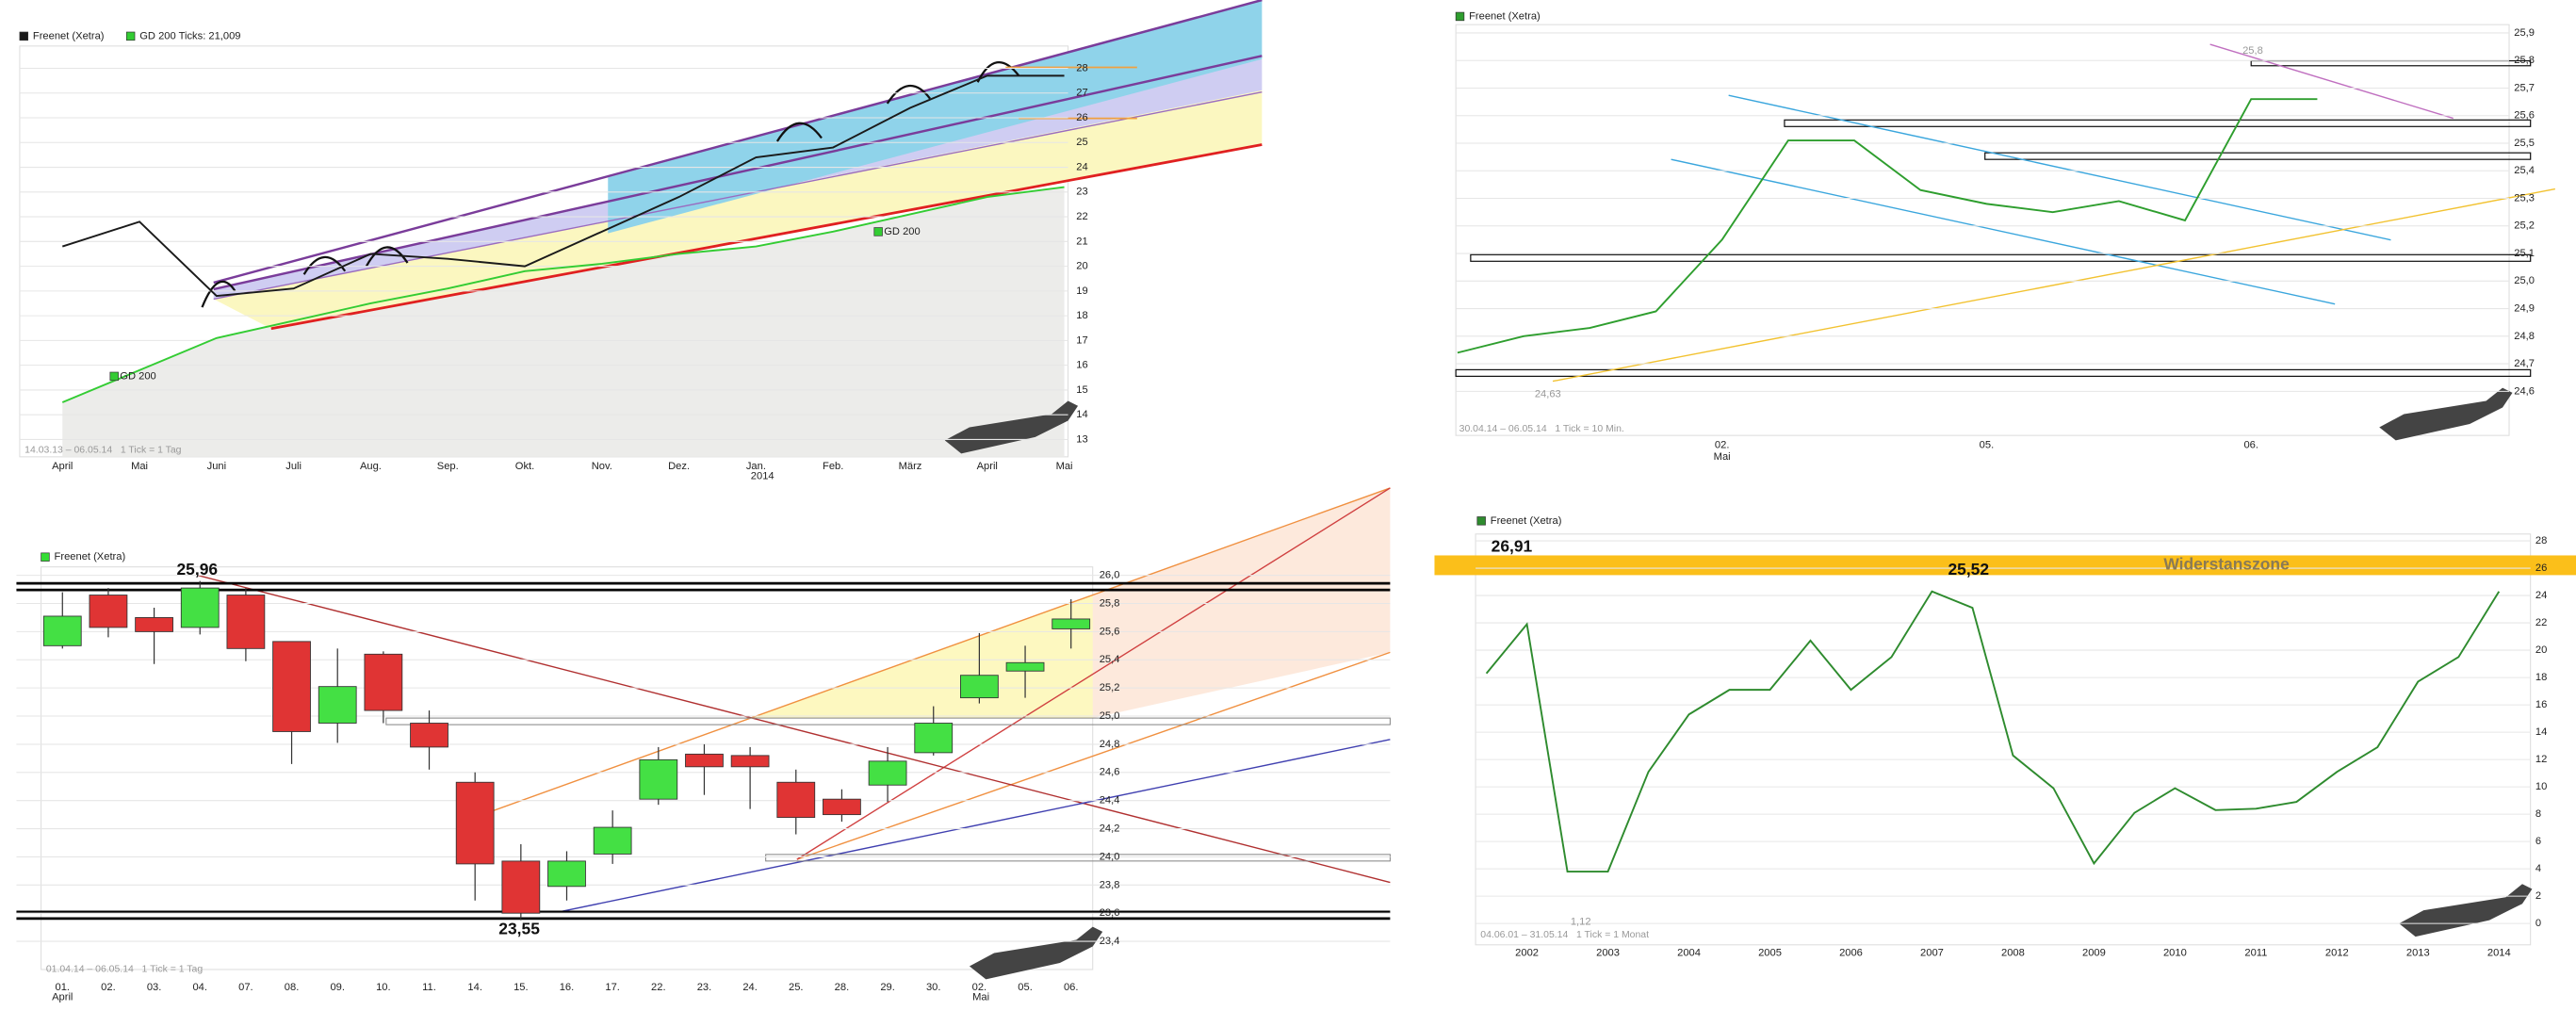 Image resolution: width=2576 pixels, height=1027 pixels. Describe the element at coordinates (199, 987) in the screenshot. I see `x-tick-label: 04.` at that location.